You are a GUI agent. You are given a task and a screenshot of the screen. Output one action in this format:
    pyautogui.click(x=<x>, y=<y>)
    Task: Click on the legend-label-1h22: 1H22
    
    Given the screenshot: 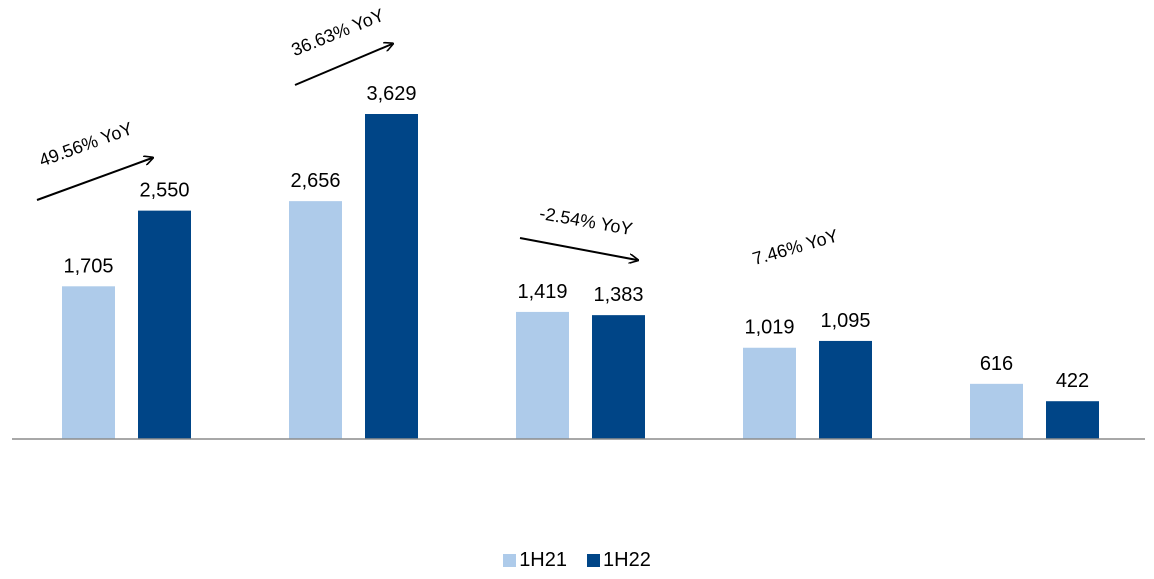 What is the action you would take?
    pyautogui.click(x=627, y=559)
    